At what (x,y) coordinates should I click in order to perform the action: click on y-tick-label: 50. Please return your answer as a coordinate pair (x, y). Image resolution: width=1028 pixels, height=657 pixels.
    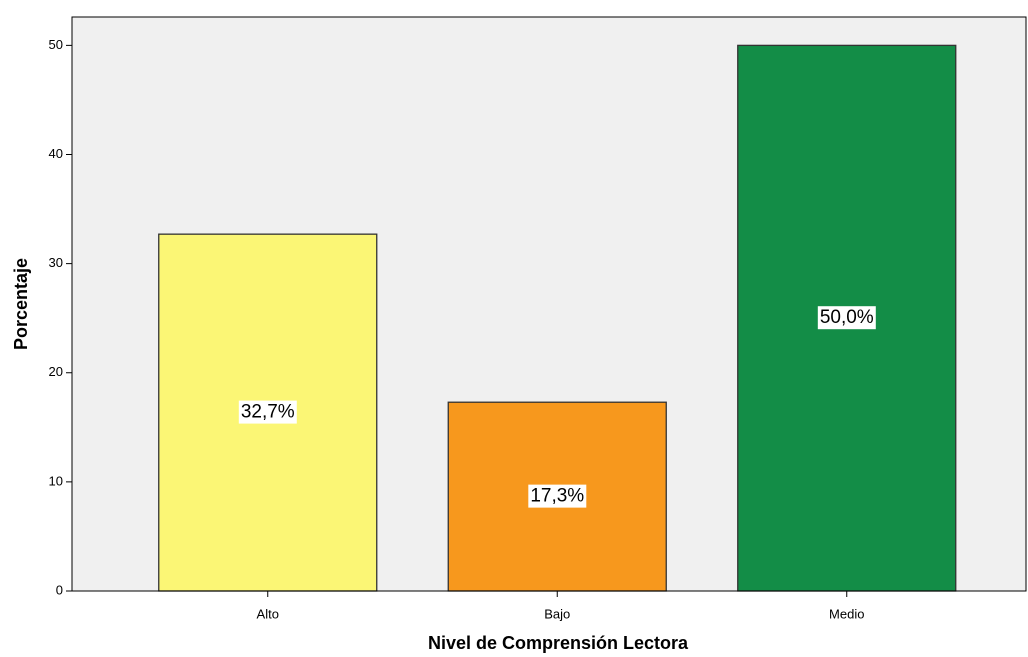
    Looking at the image, I should click on (56, 44).